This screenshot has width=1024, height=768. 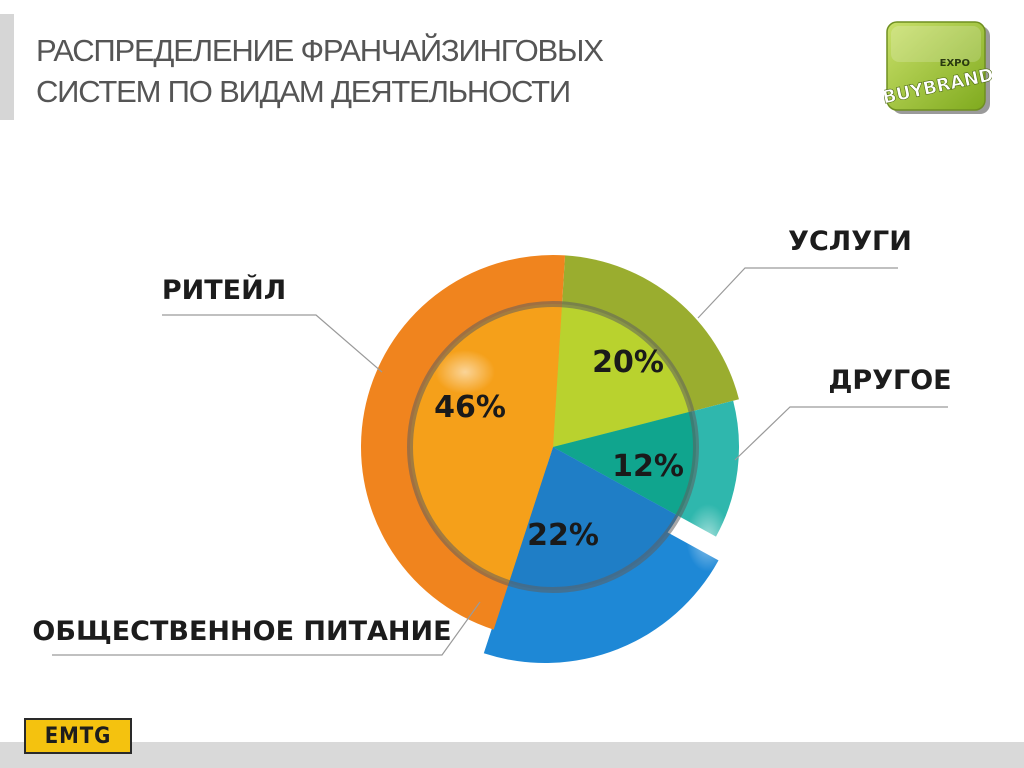 I want to click on pie-slice-inner-drugoe, so click(x=624, y=463).